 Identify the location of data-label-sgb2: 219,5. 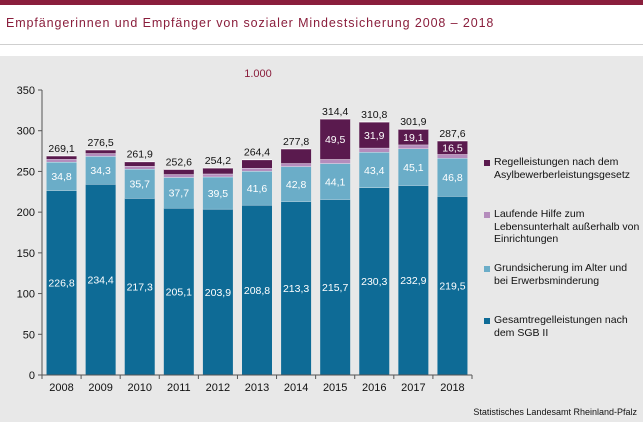
(452, 287).